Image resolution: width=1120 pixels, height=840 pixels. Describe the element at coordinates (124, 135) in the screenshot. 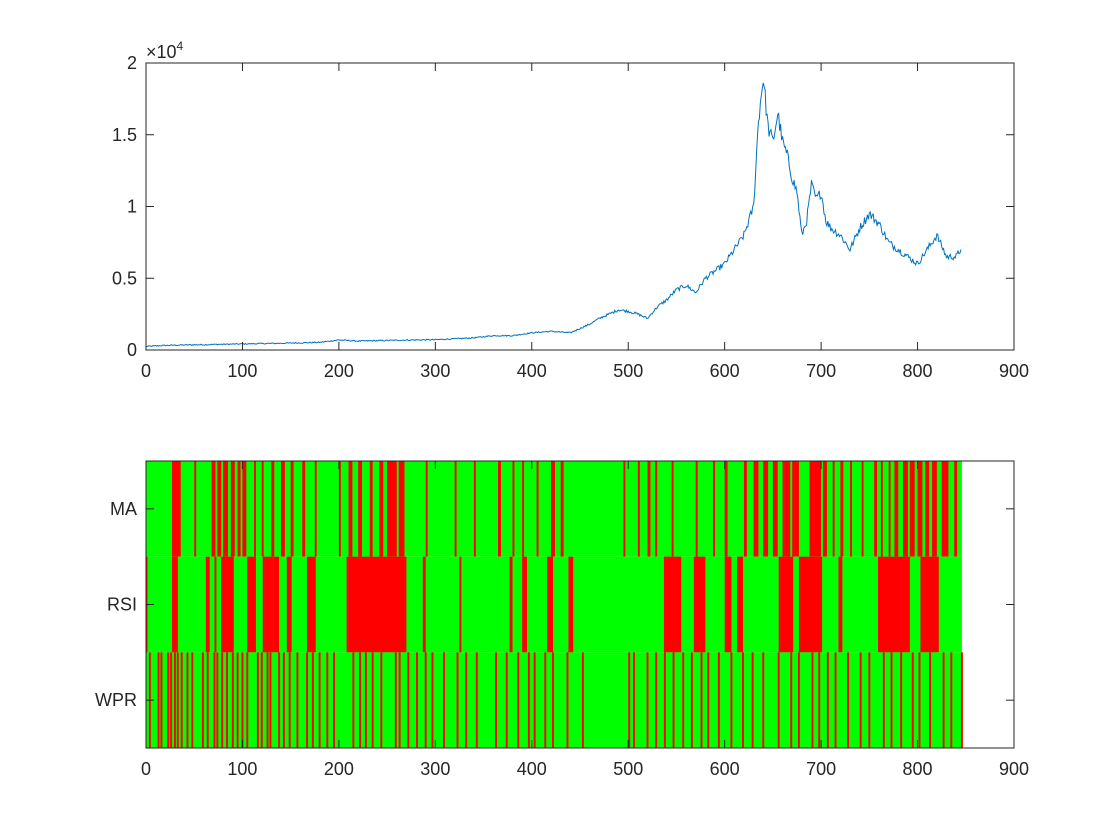

I see `price-y-tick-label: 1.5` at that location.